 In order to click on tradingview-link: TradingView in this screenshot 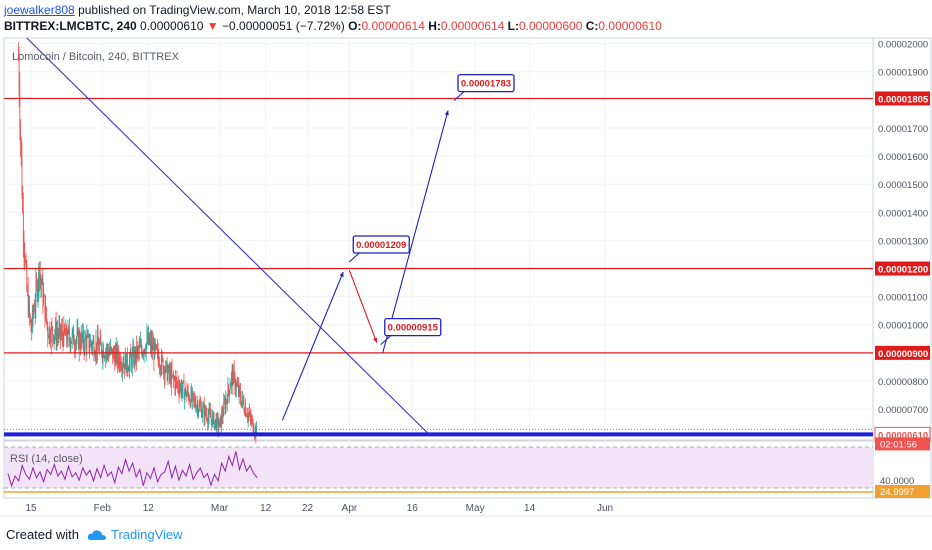, I will do `click(146, 534)`.